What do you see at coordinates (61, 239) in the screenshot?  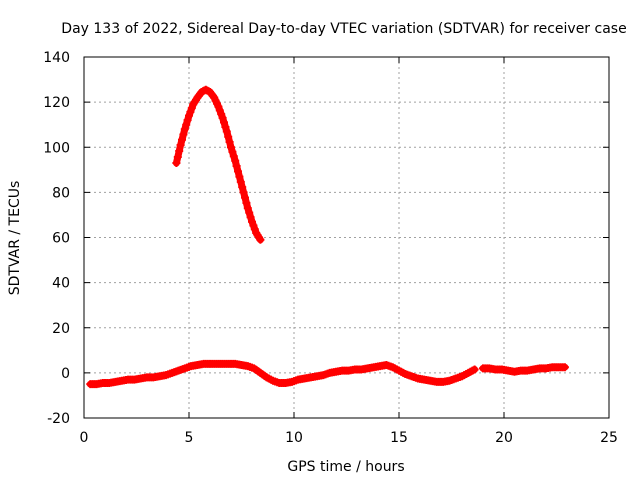 I see `y-tick-label: 60` at bounding box center [61, 239].